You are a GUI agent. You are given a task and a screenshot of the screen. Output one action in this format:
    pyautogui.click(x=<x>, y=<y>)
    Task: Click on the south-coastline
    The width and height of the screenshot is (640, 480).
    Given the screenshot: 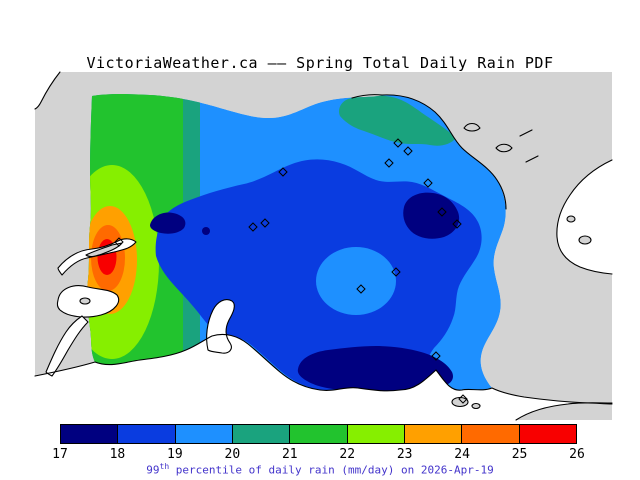 What is the action you would take?
    pyautogui.click(x=323, y=369)
    